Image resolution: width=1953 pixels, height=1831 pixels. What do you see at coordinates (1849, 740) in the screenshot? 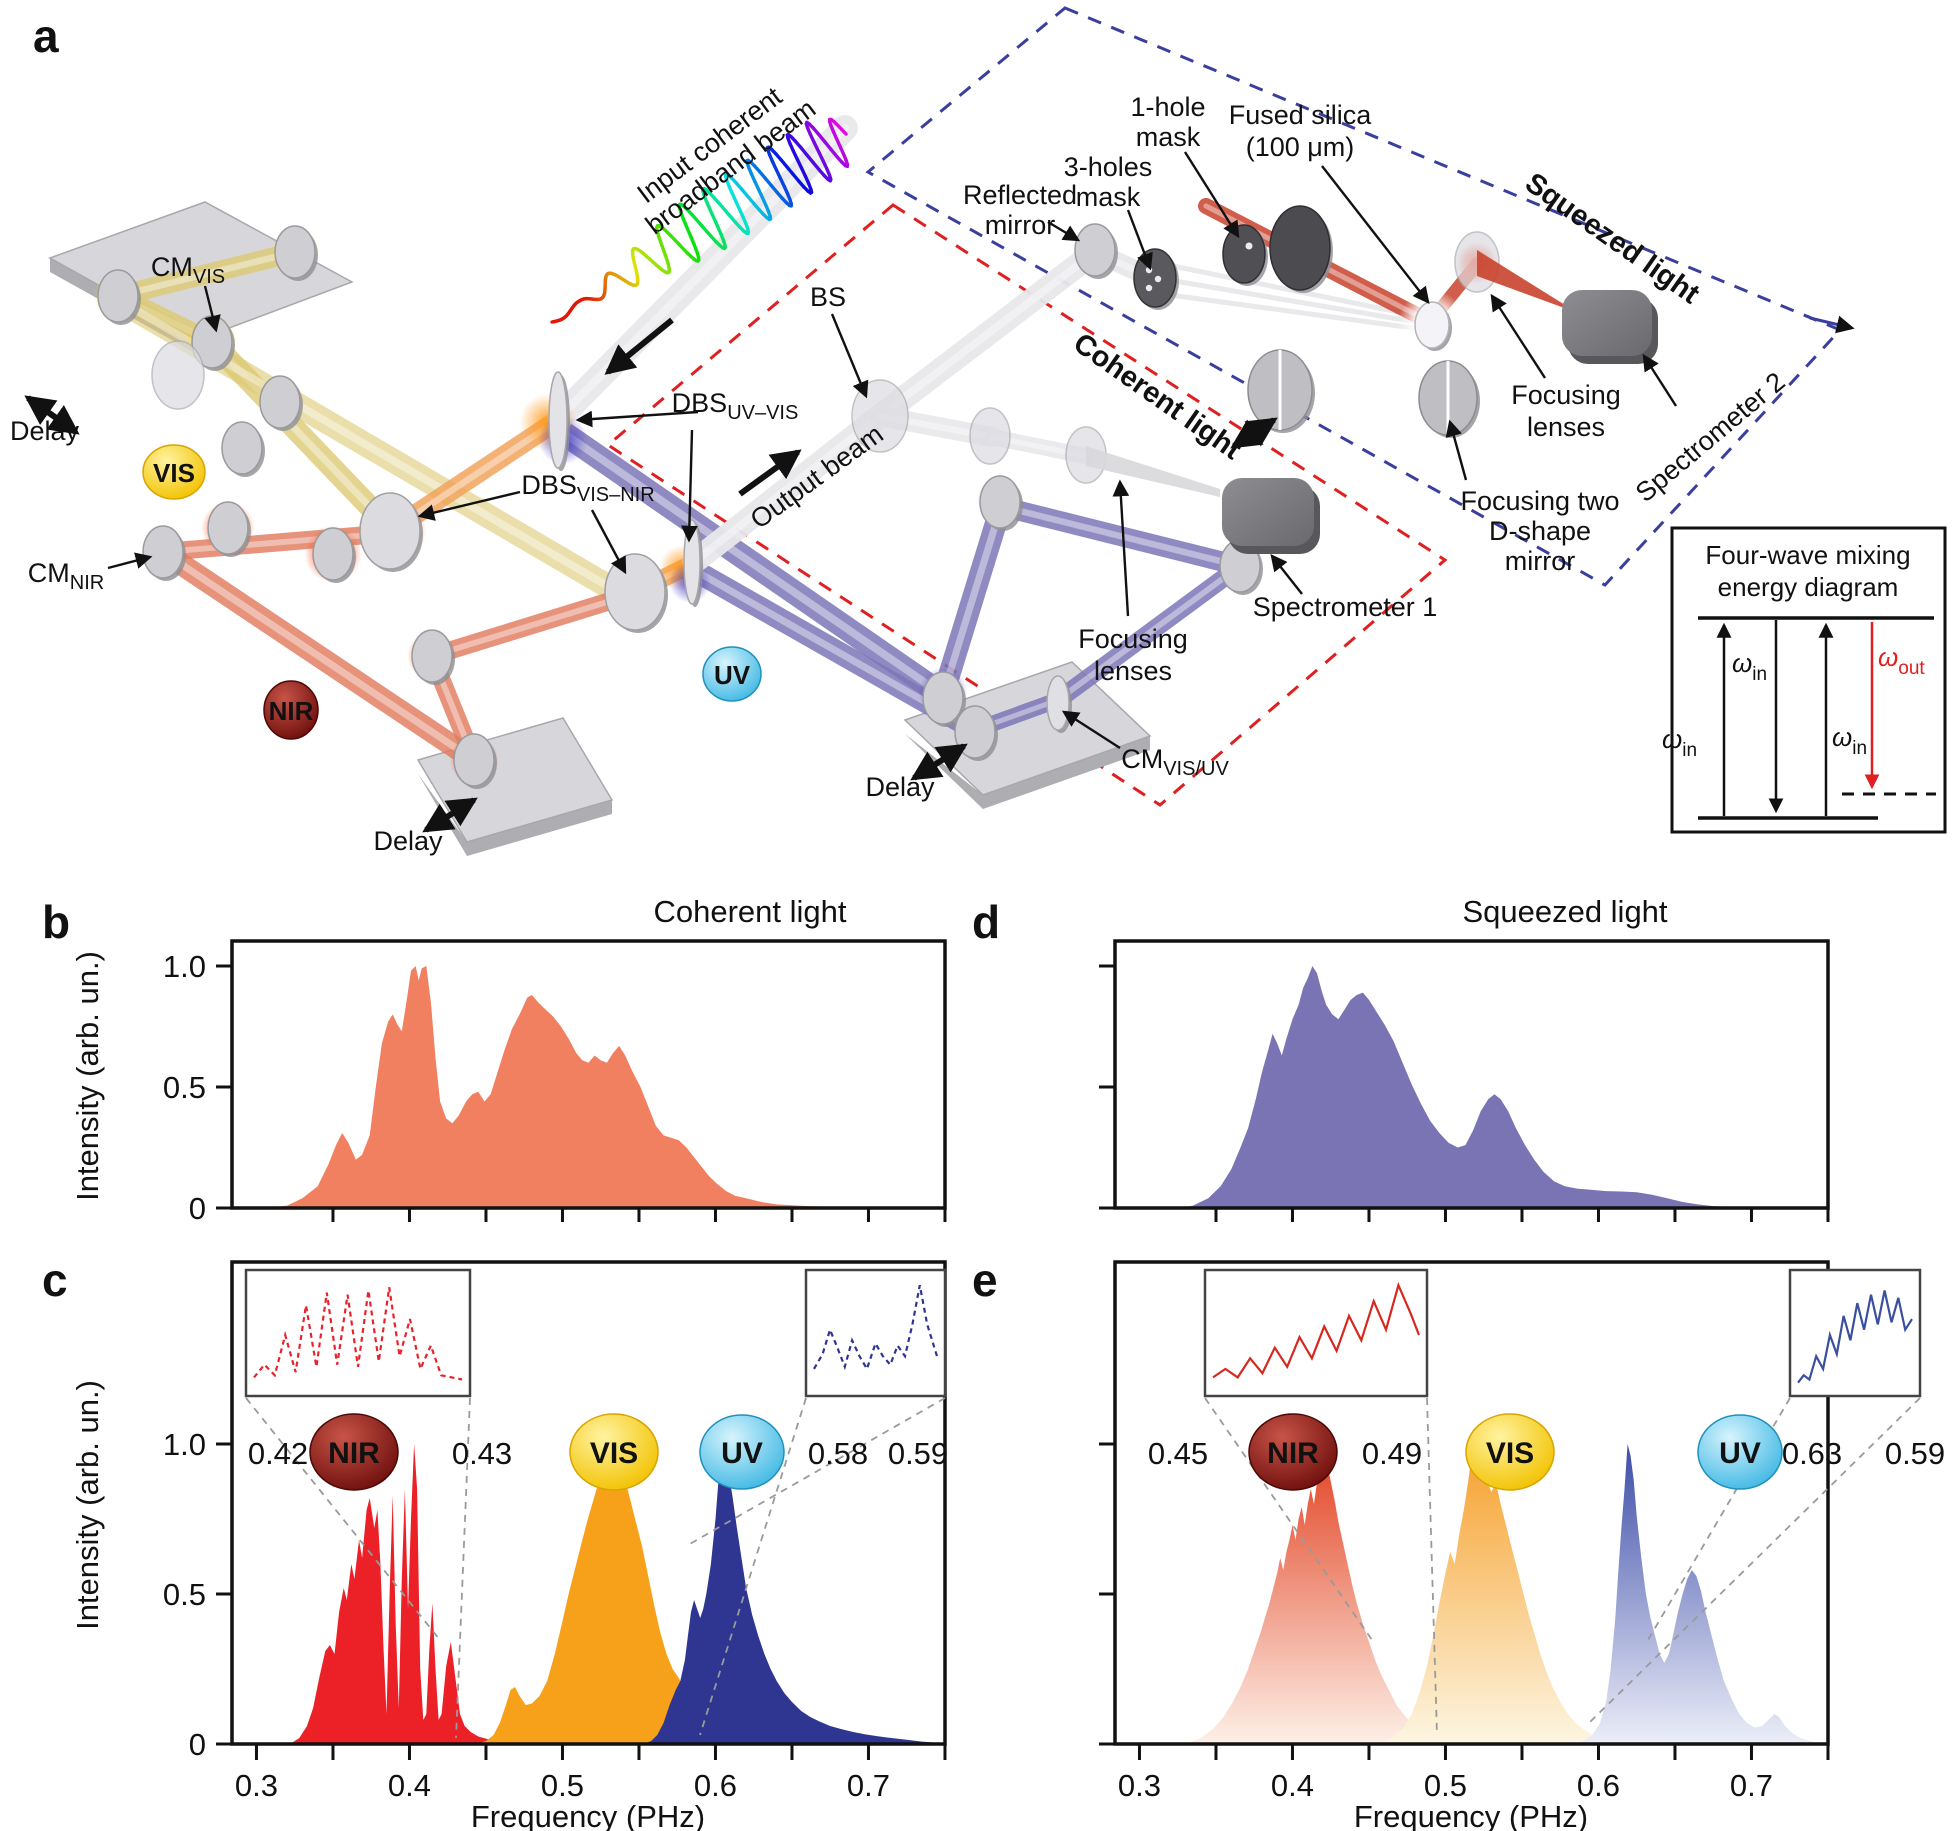
I see `fwm-omega-in-3: ωin` at bounding box center [1849, 740].